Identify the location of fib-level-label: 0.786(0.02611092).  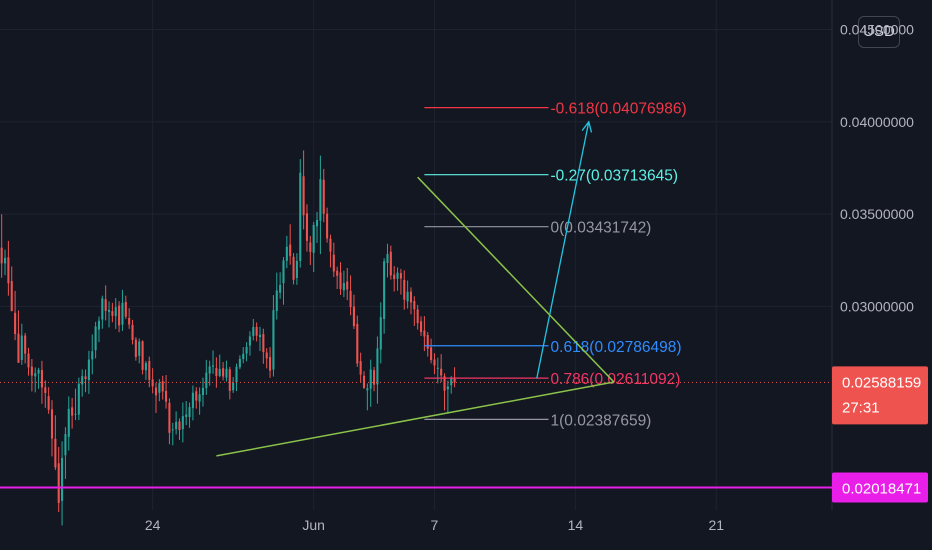
(616, 379).